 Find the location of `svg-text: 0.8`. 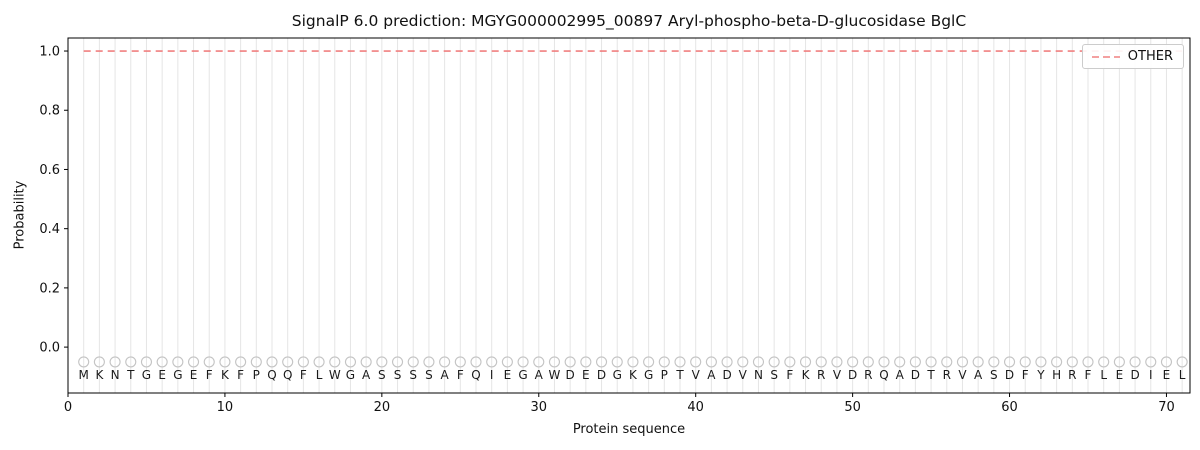

svg-text: 0.8 is located at coordinates (49, 111).